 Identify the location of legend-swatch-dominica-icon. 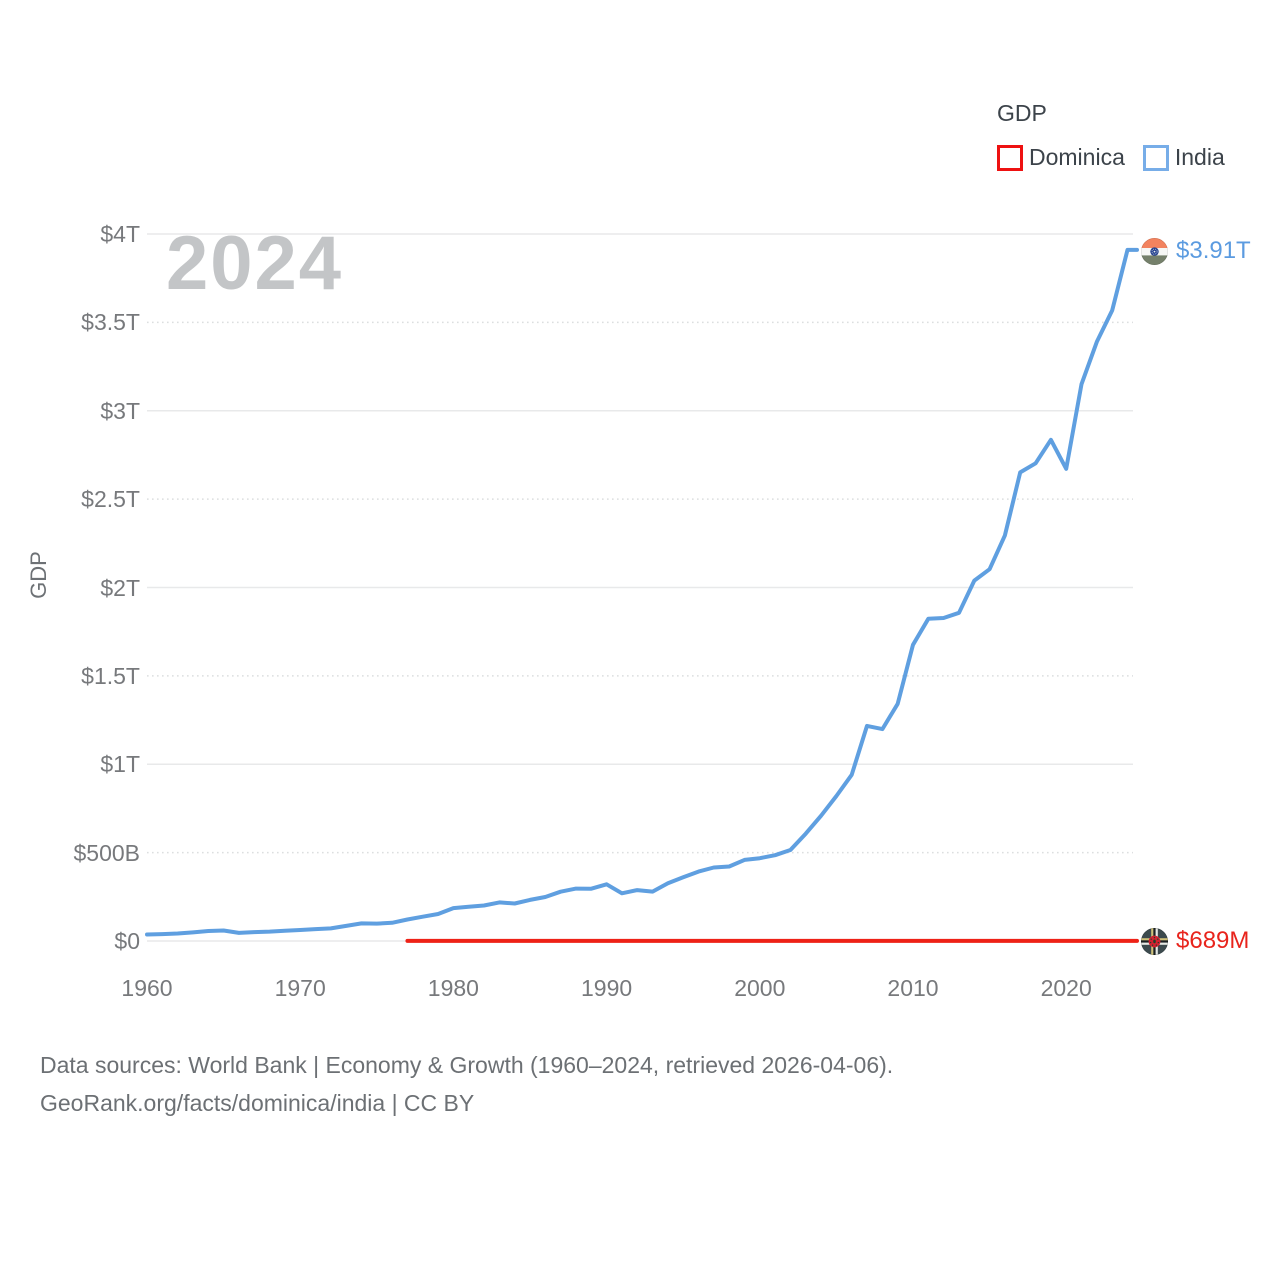
(1010, 157).